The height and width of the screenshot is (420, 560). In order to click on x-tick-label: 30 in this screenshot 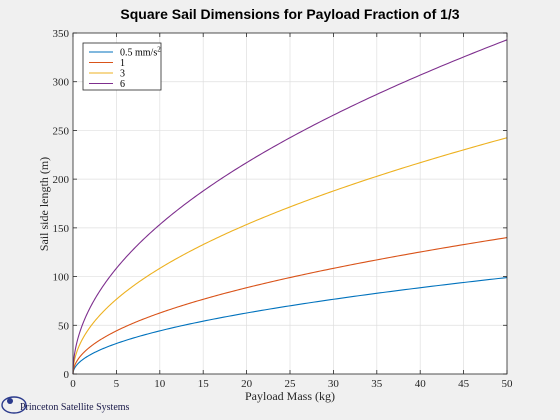, I will do `click(334, 384)`.